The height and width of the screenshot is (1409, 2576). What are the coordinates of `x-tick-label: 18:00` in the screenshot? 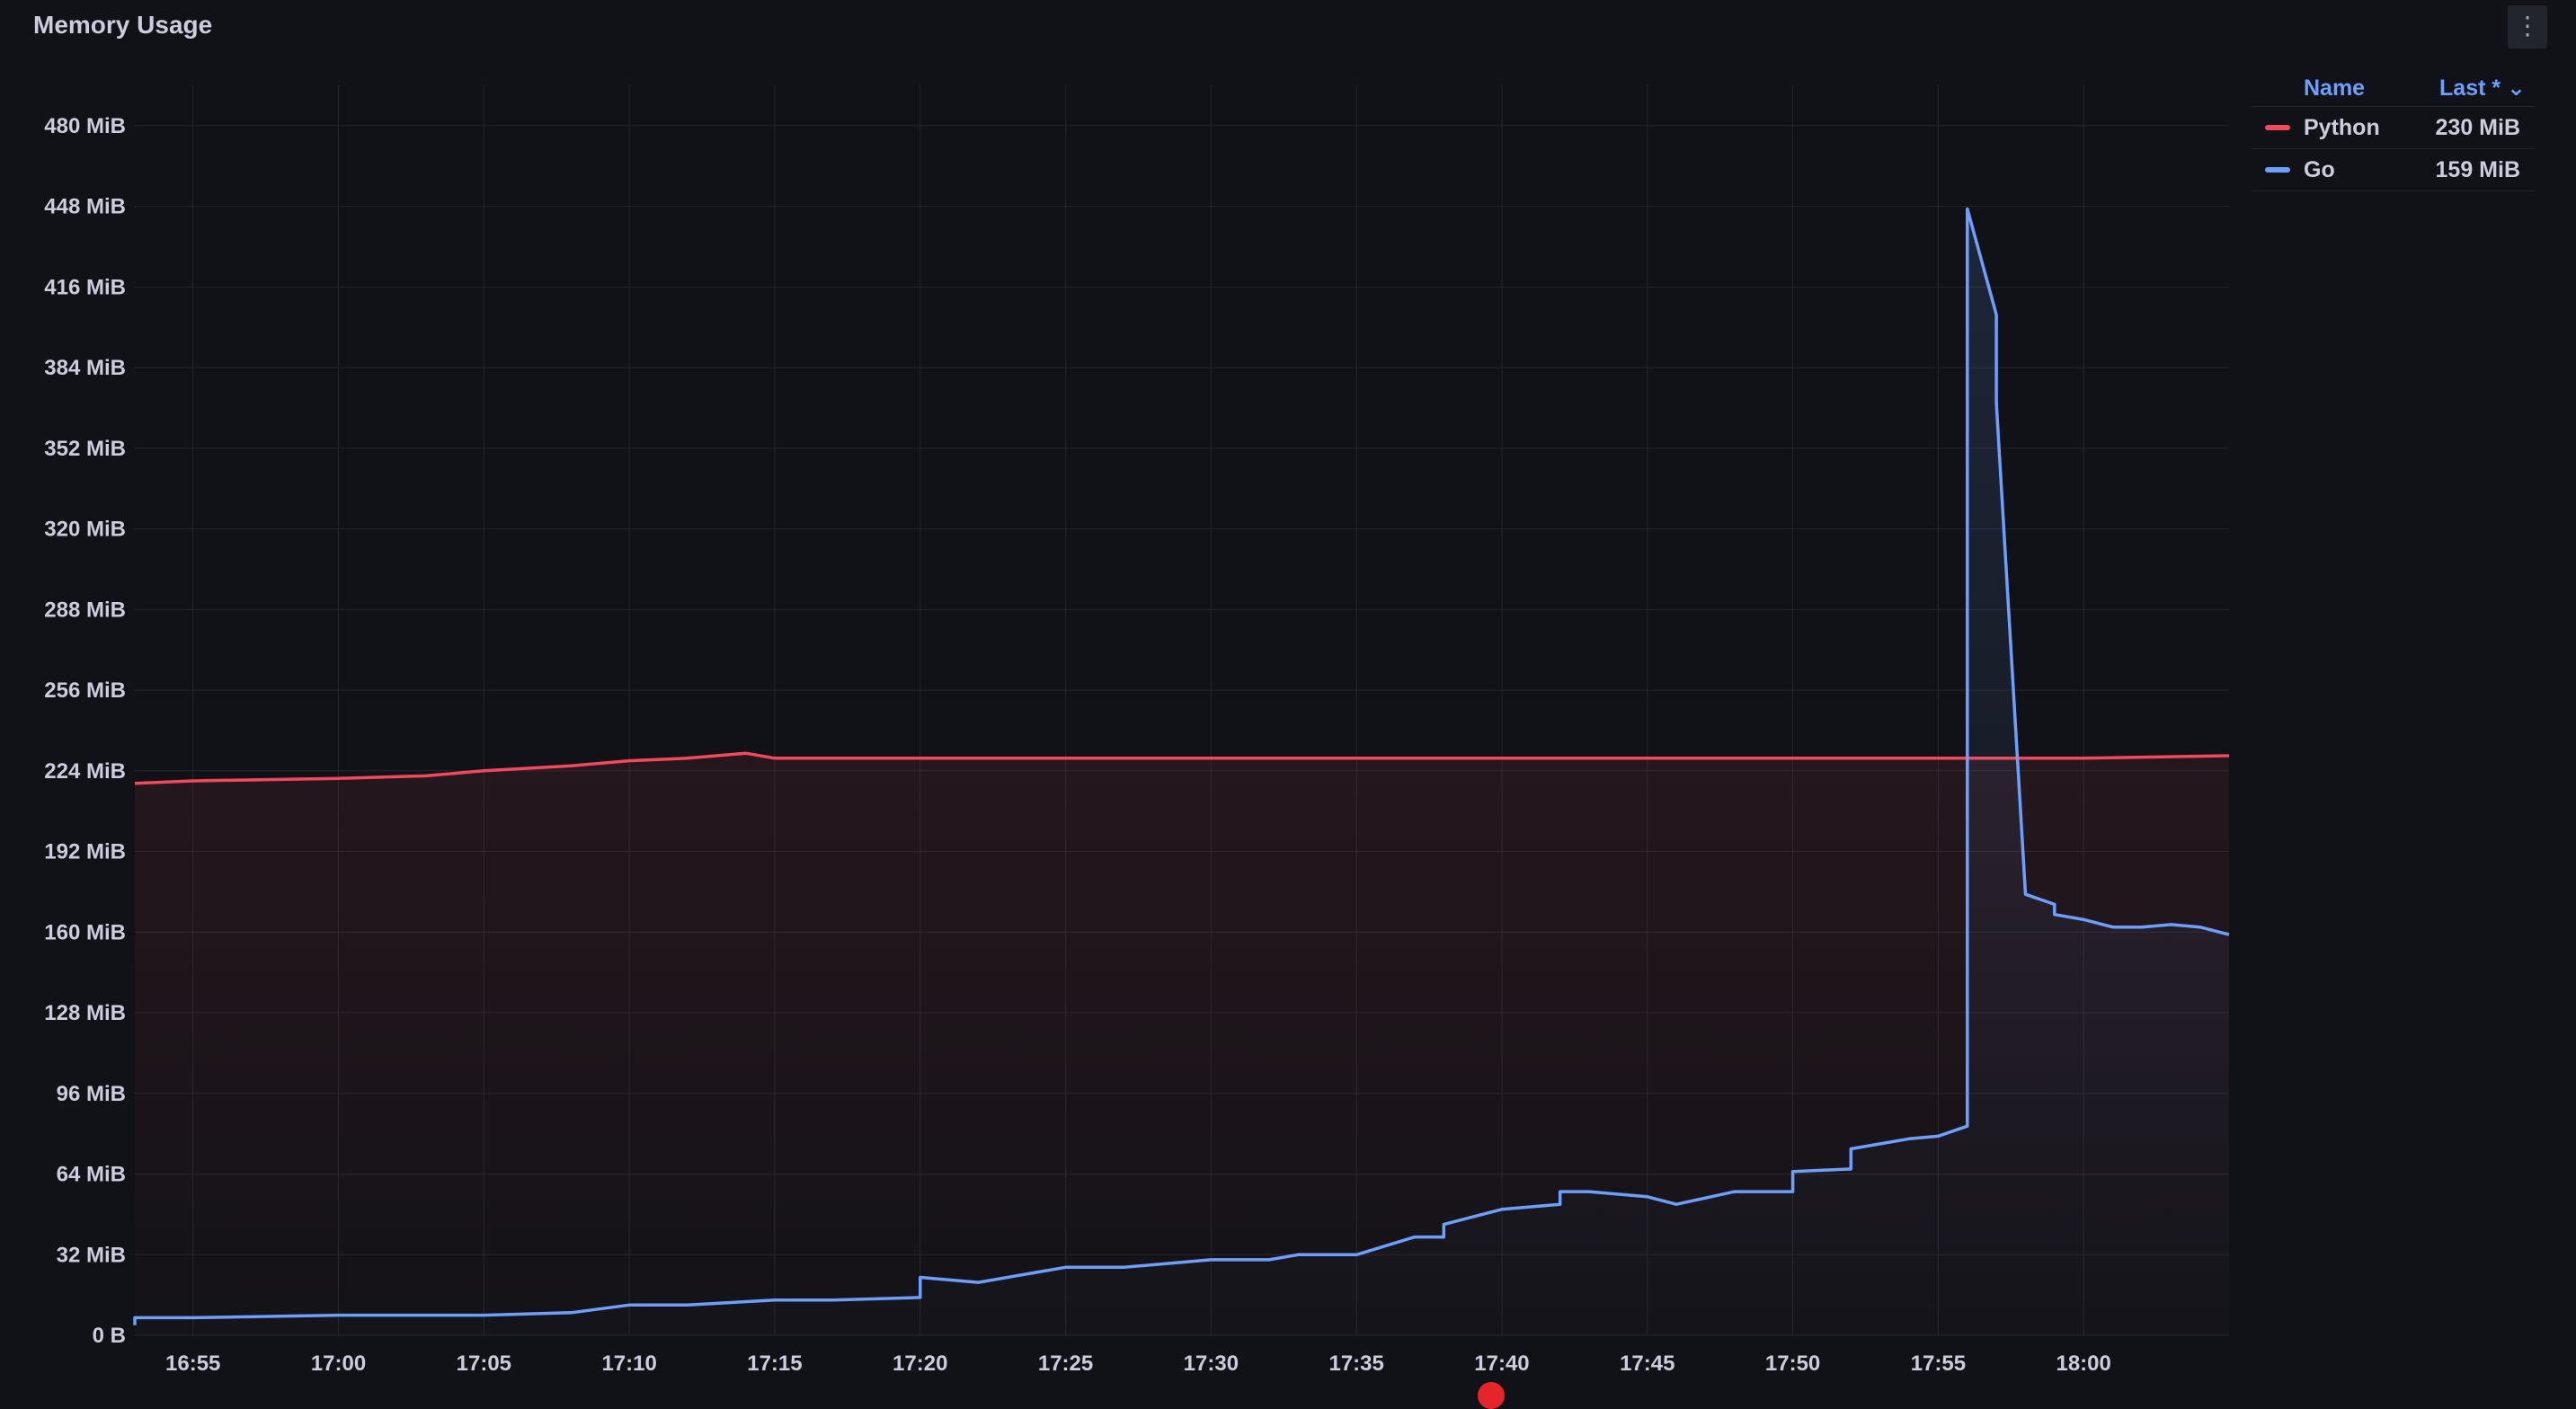 It's located at (2083, 1364).